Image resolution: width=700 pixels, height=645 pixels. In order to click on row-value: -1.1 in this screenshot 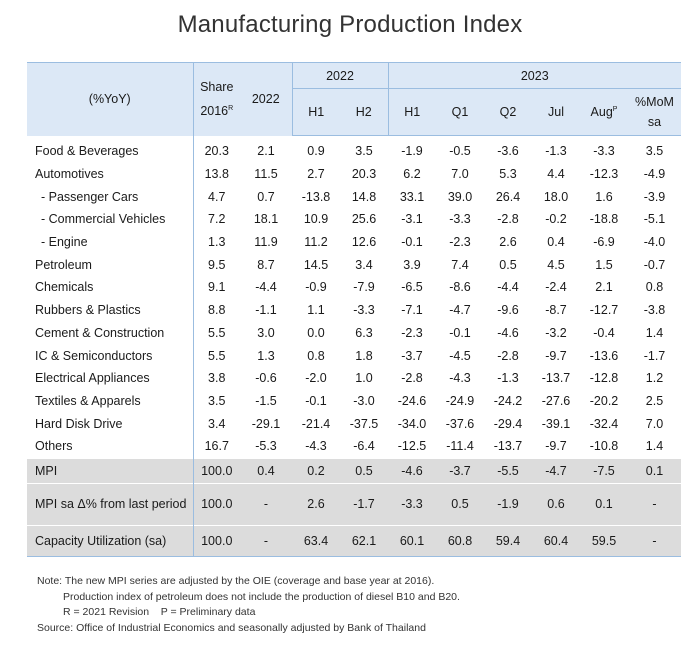, I will do `click(266, 310)`.